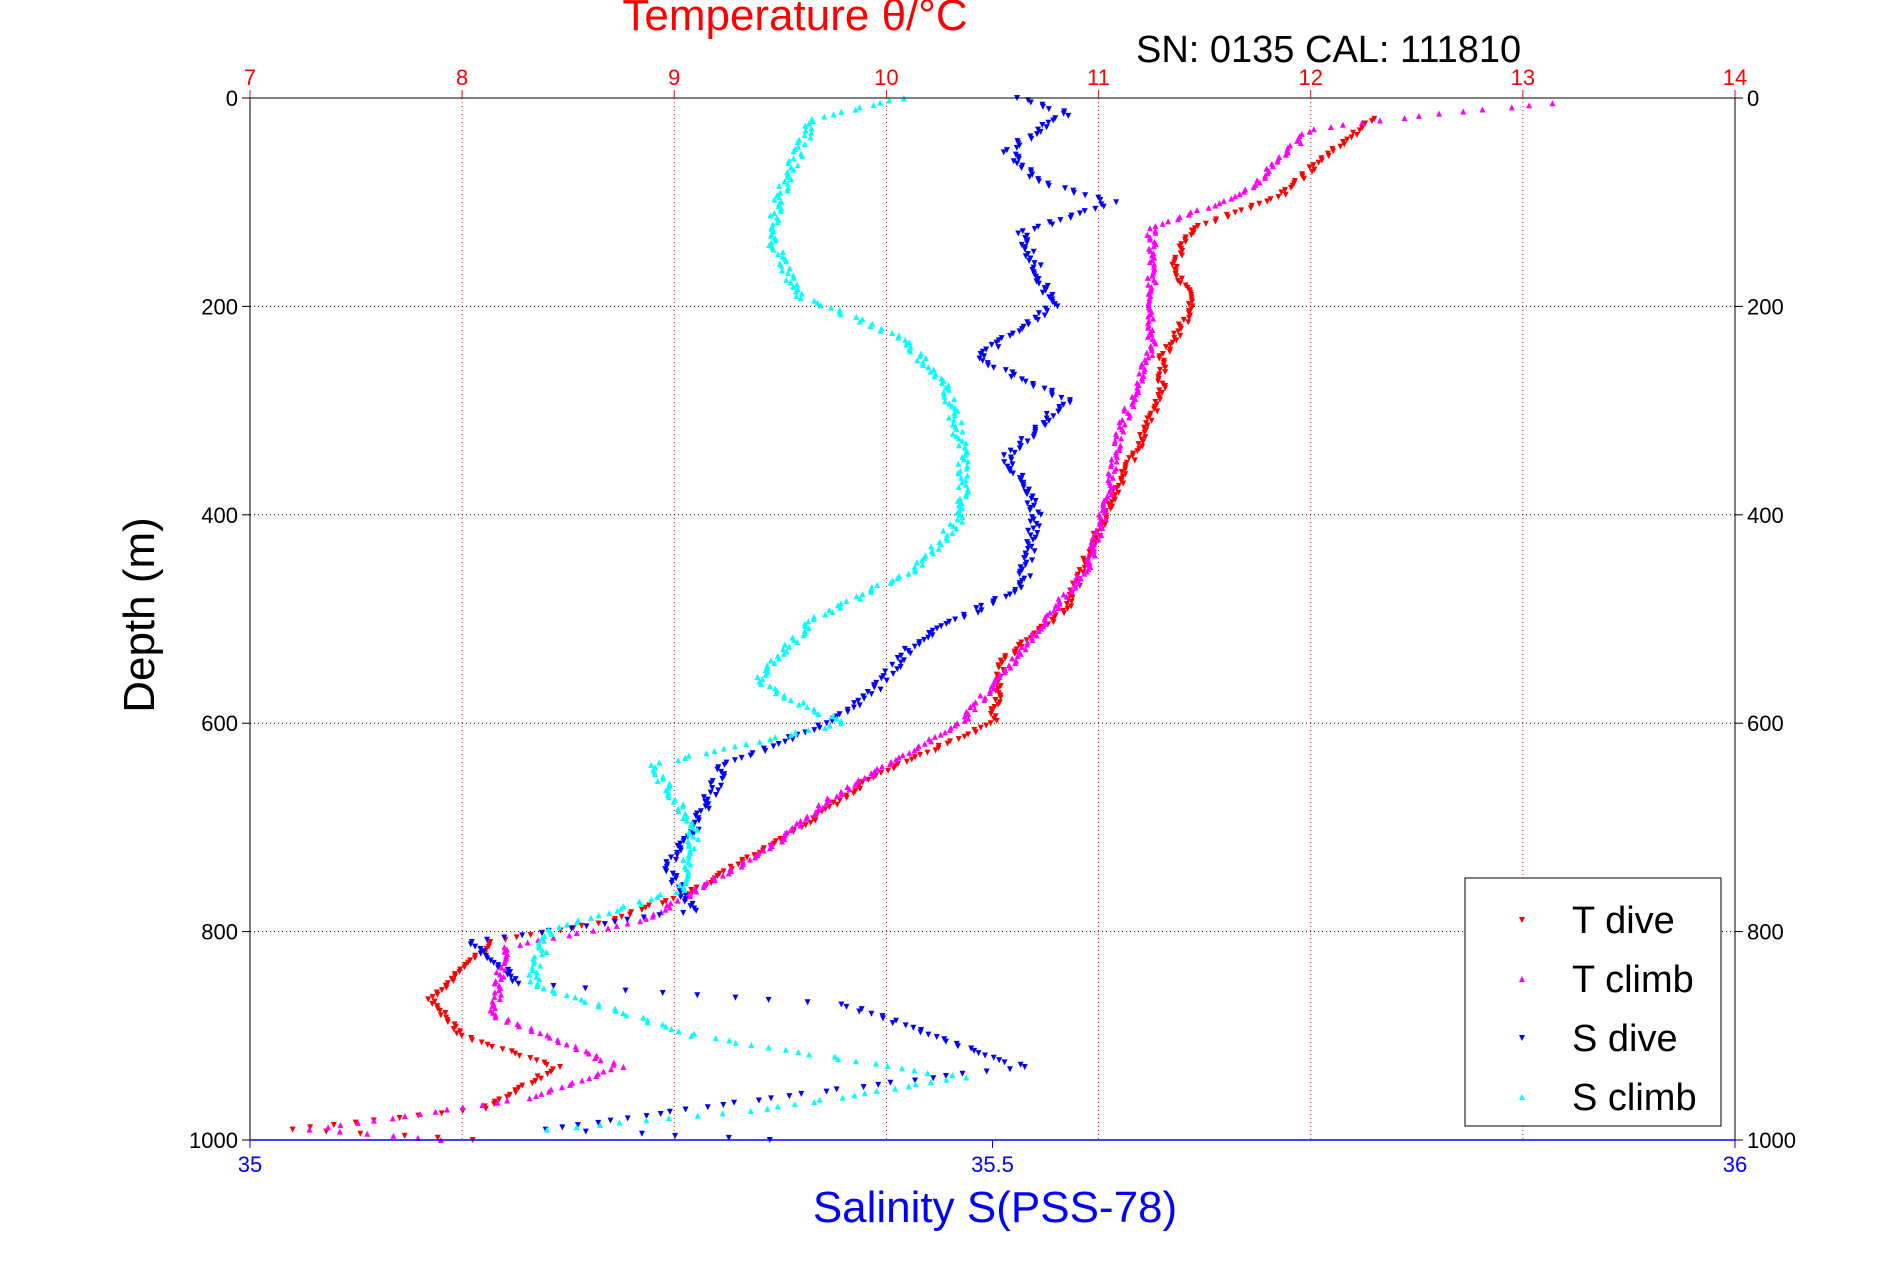 This screenshot has height=1262, width=1891. What do you see at coordinates (1522, 920) in the screenshot?
I see `legend-marker` at bounding box center [1522, 920].